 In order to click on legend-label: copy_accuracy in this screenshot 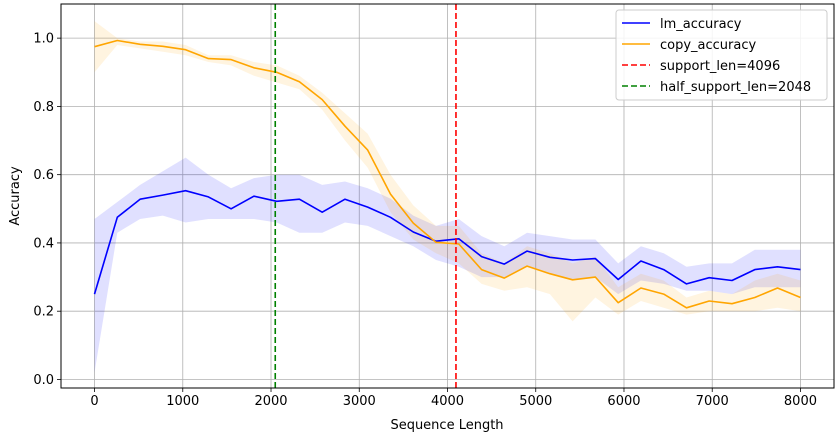, I will do `click(708, 45)`.